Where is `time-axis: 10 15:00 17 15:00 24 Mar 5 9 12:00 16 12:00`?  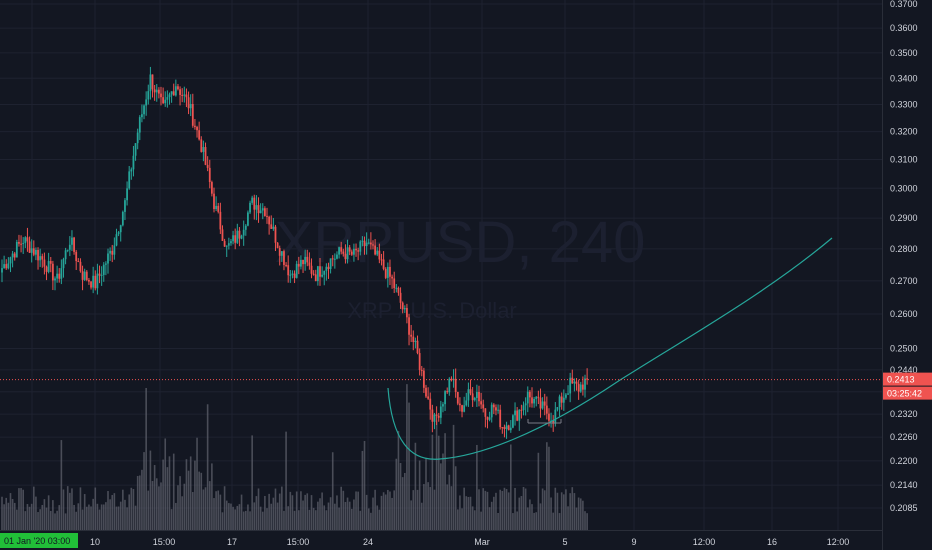
time-axis: 10 15:00 17 15:00 24 Mar 5 9 12:00 16 12:00 is located at coordinates (441, 539).